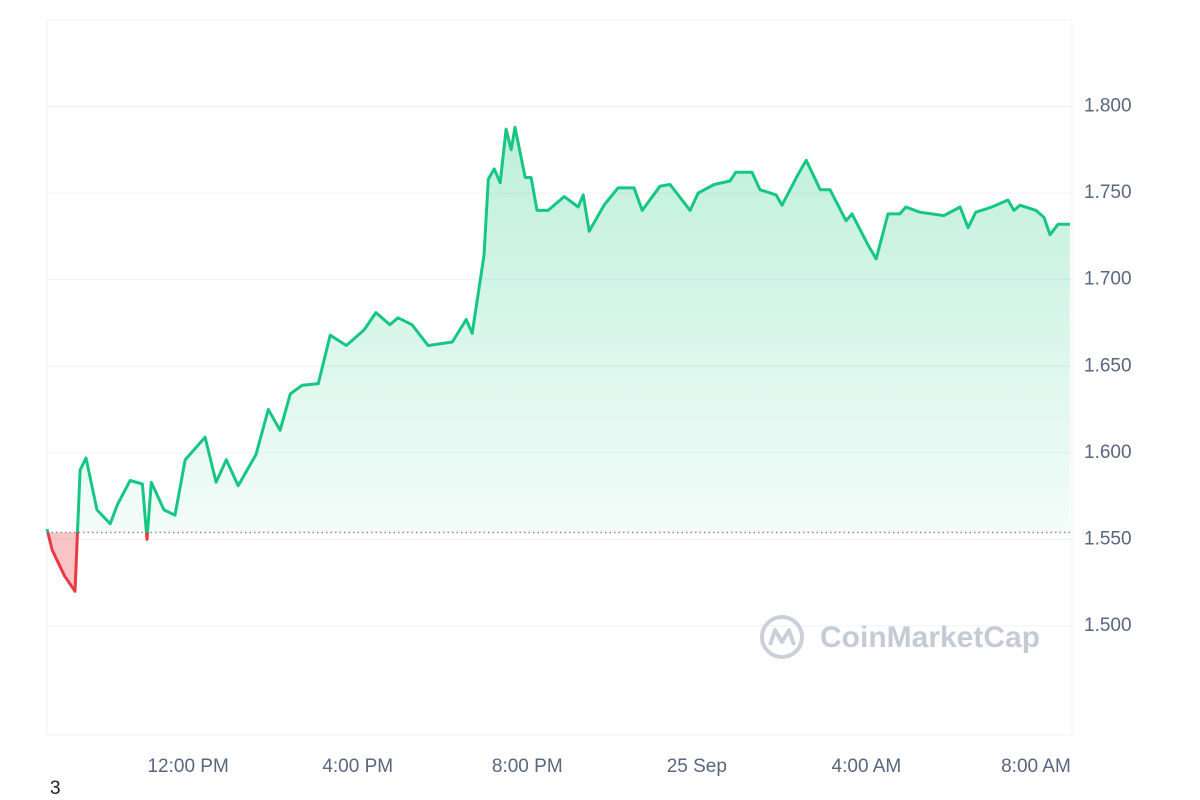  What do you see at coordinates (930, 637) in the screenshot?
I see `watermark: CoinMarketCap` at bounding box center [930, 637].